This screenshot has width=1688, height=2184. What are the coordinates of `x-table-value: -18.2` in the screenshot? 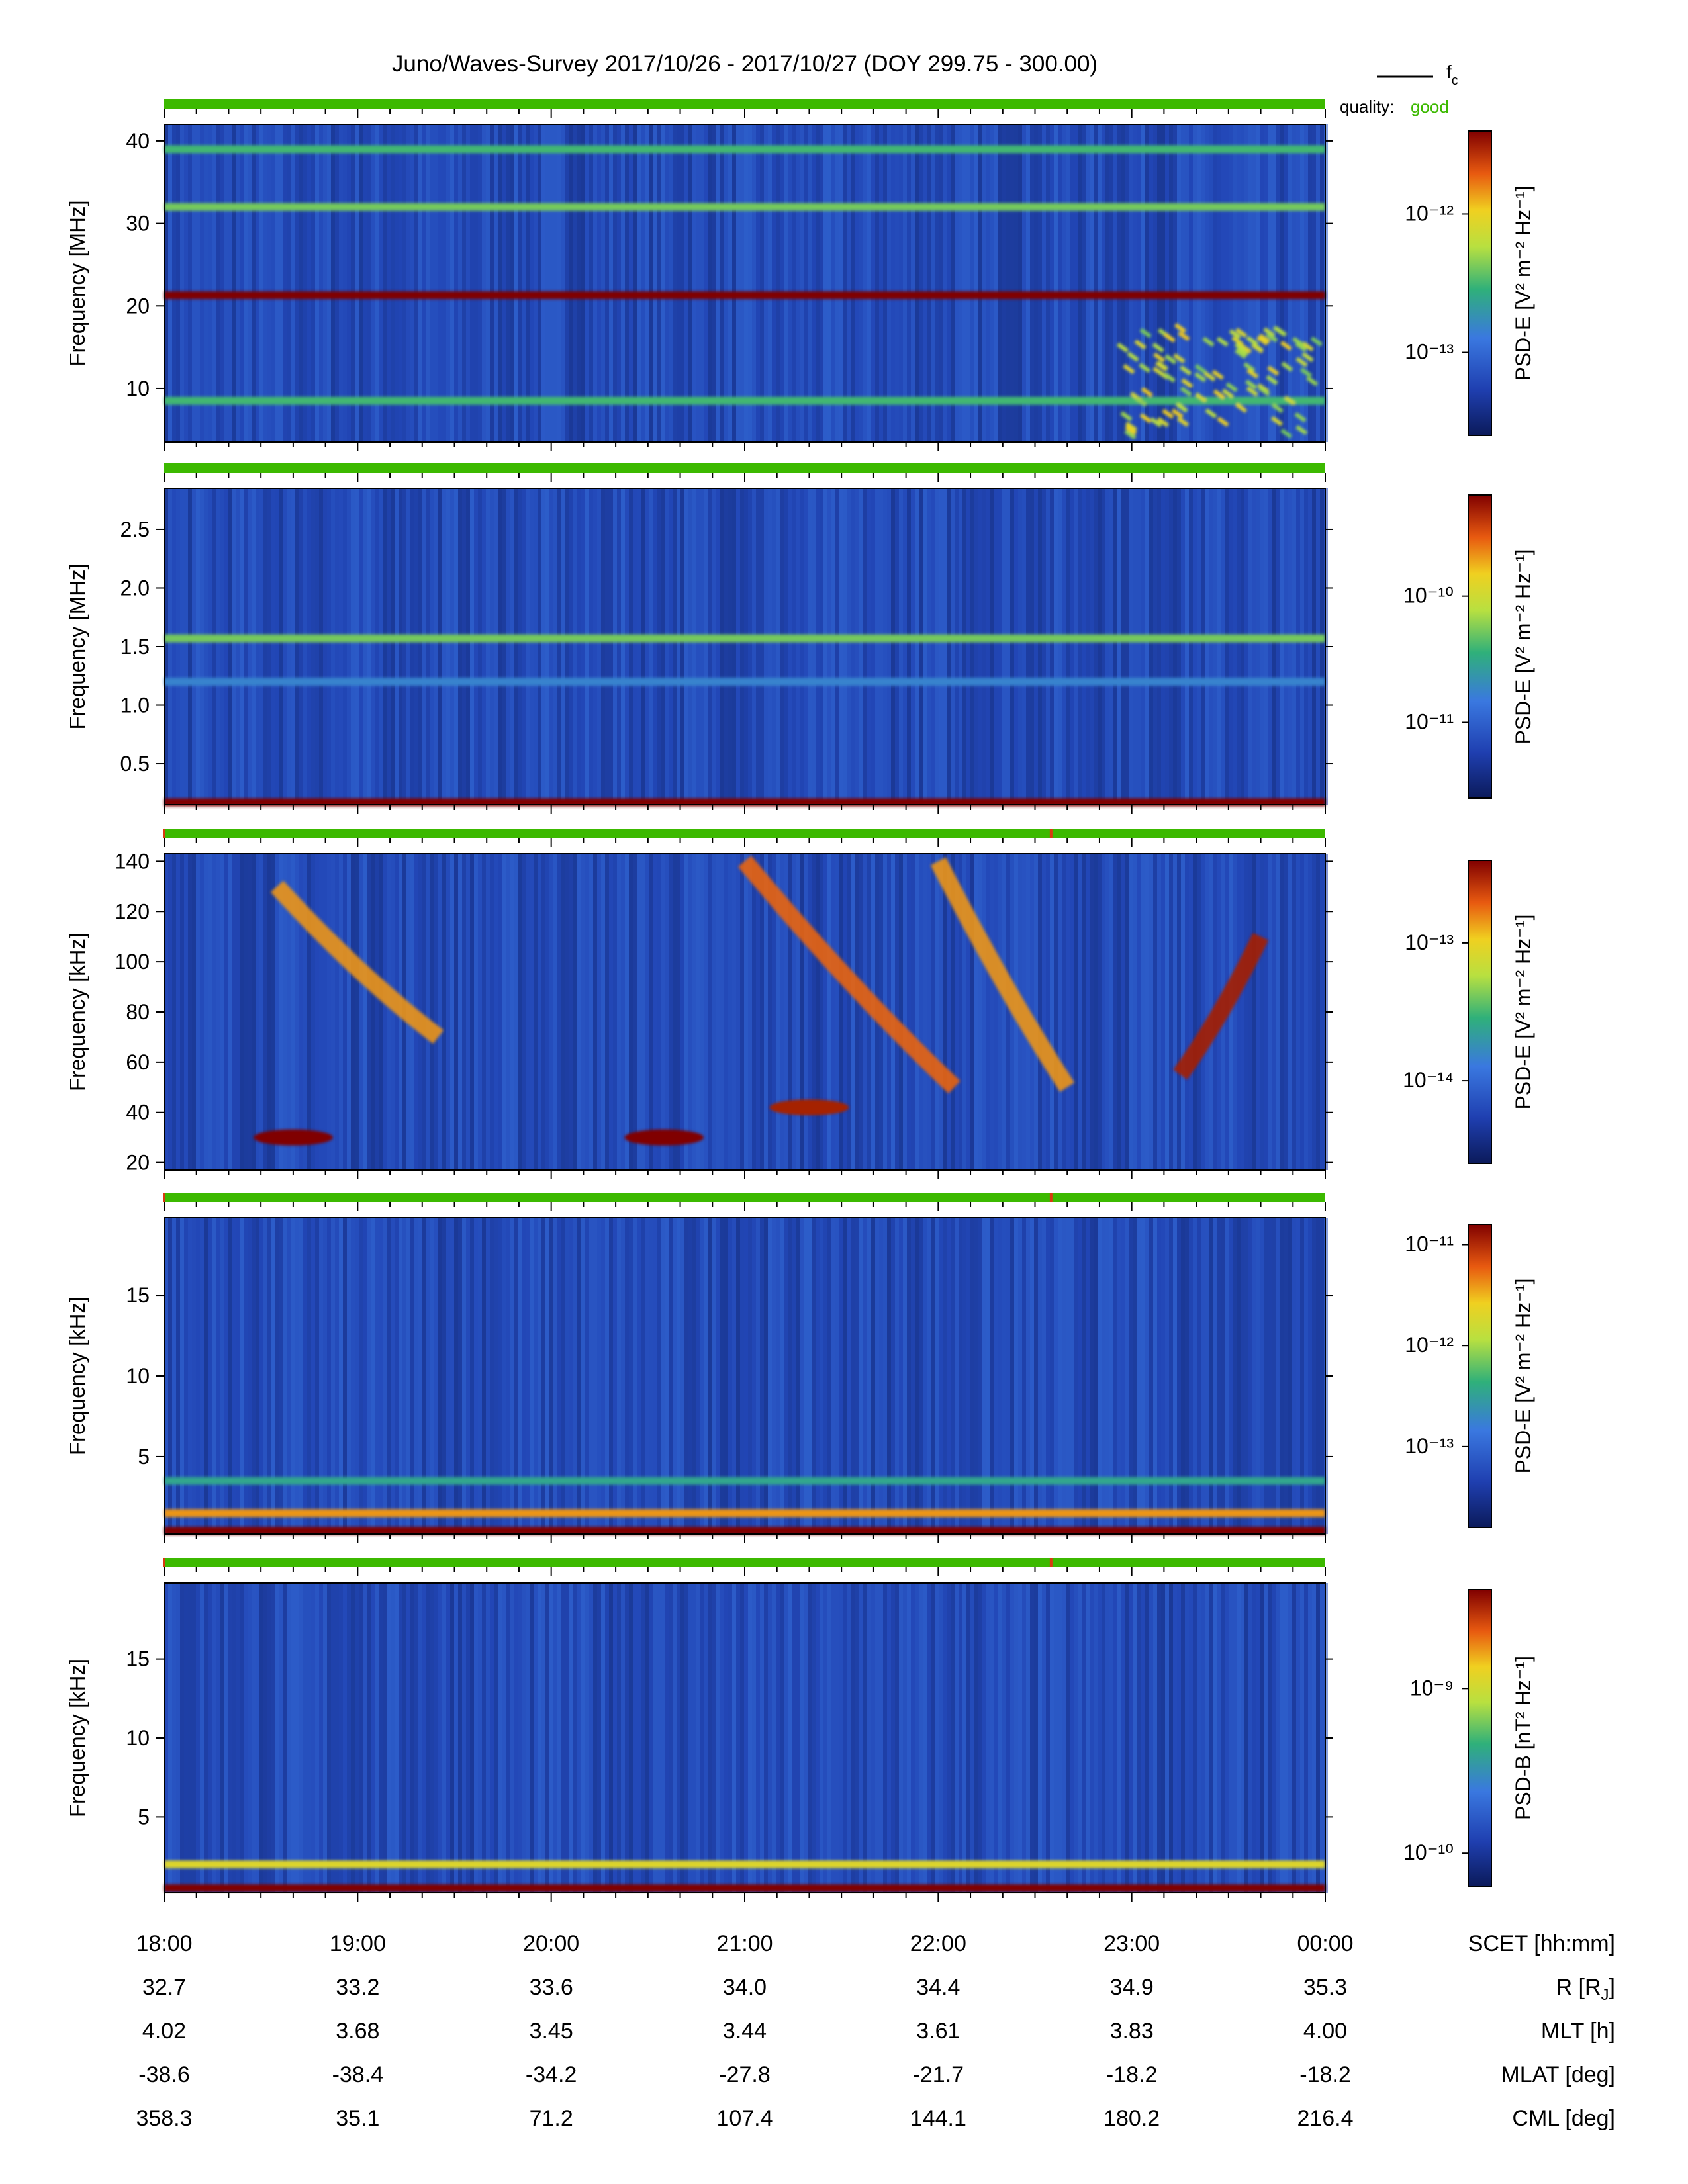 It's located at (1325, 2074).